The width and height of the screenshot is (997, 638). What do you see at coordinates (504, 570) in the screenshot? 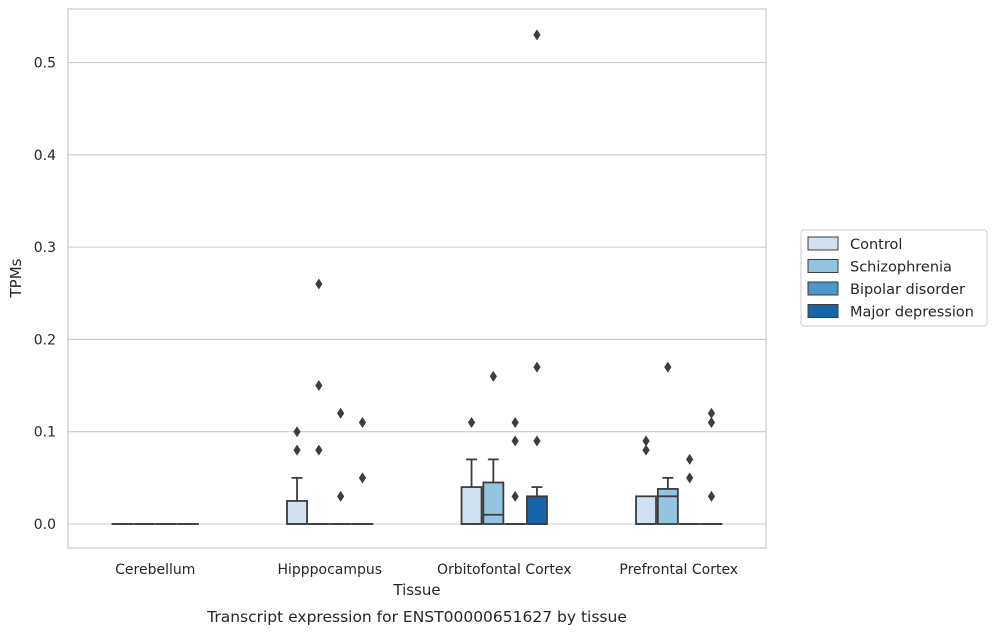
I see `x-tick-label: Orbitofontal Cortex` at bounding box center [504, 570].